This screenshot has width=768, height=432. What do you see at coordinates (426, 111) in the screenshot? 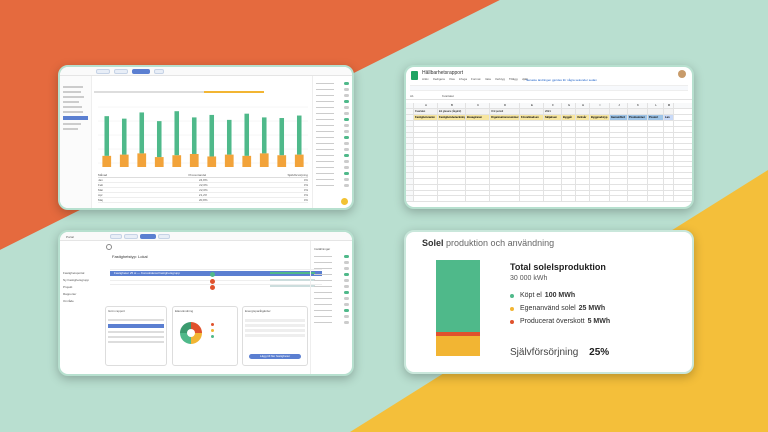
I see `sheet-cell: Kvartalet` at bounding box center [426, 111].